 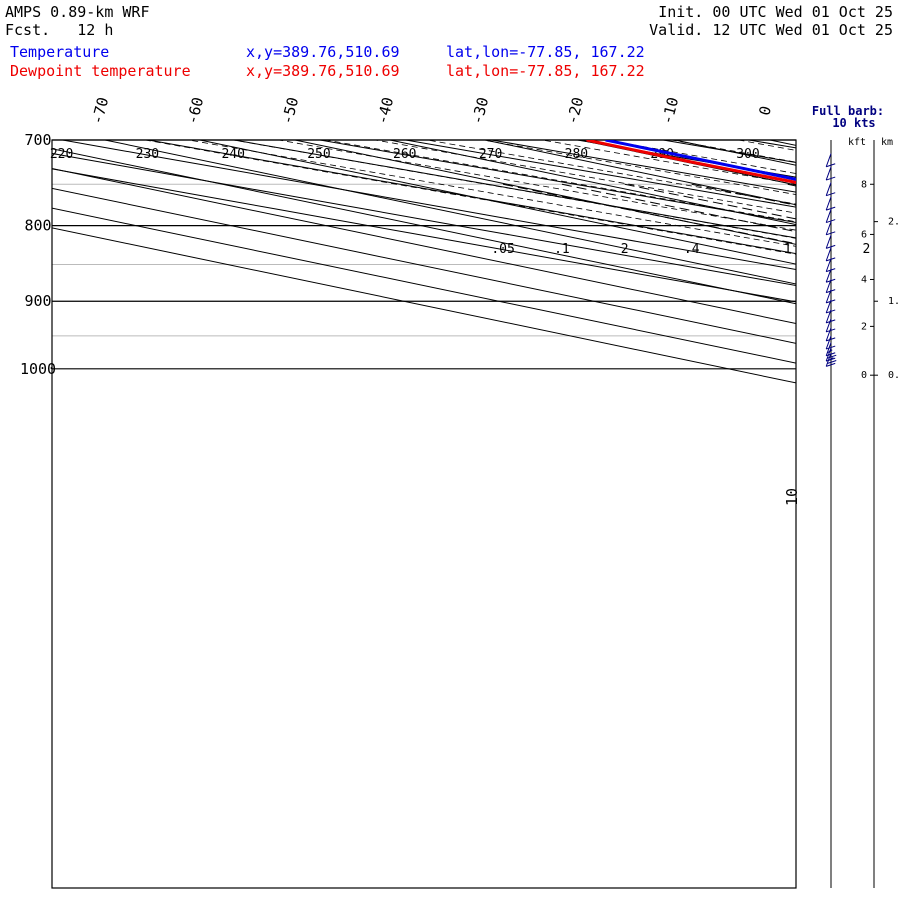 What do you see at coordinates (864, 326) in the screenshot?
I see `kft-label-3: 2` at bounding box center [864, 326].